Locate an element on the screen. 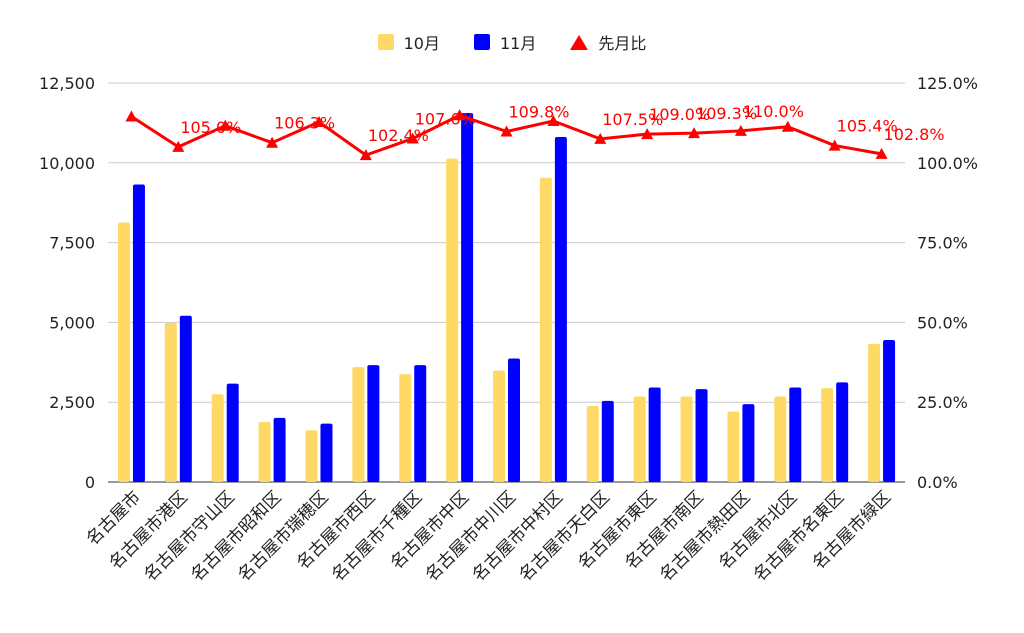  legend-item-ratio: 先月比 is located at coordinates (608, 42).